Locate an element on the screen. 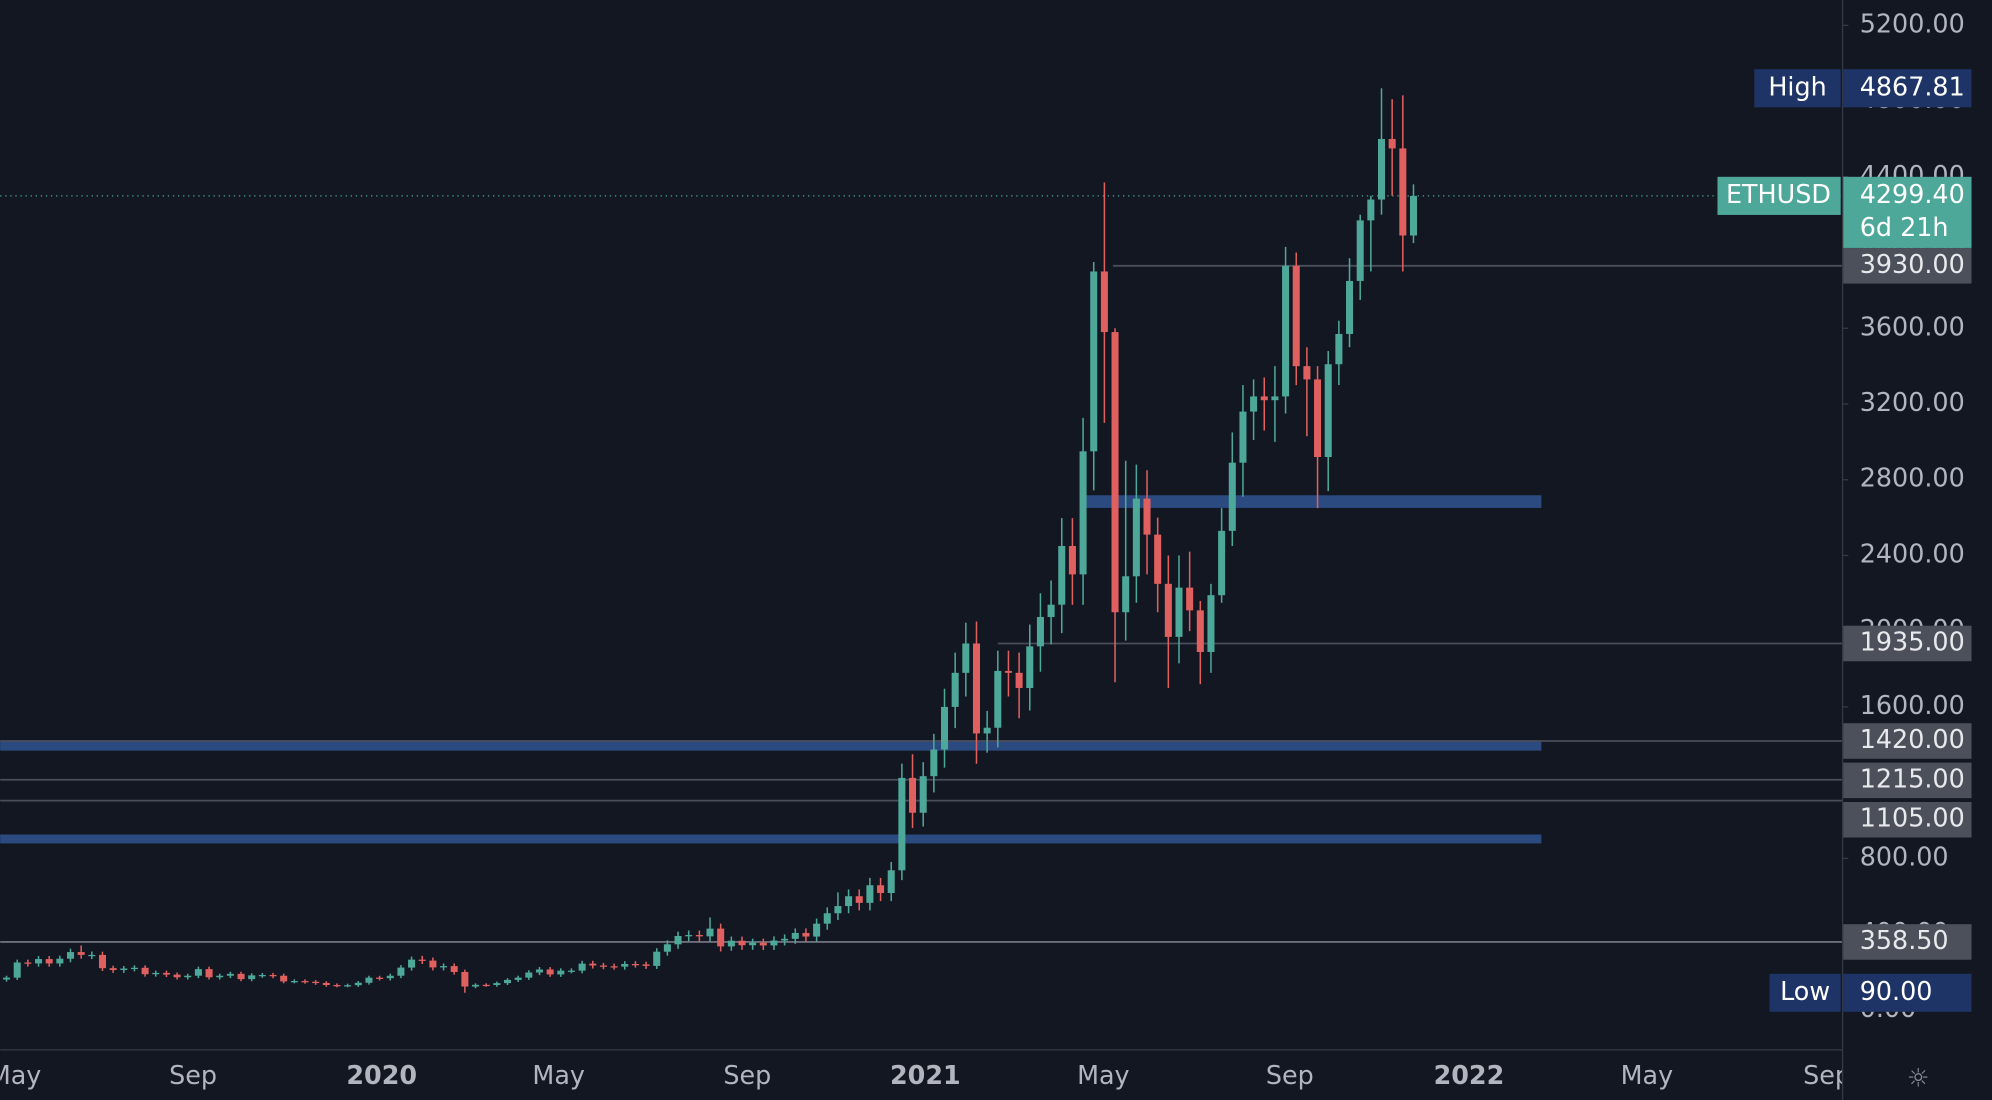 The height and width of the screenshot is (1100, 1992). settings-icon: ☼ is located at coordinates (1918, 1078).